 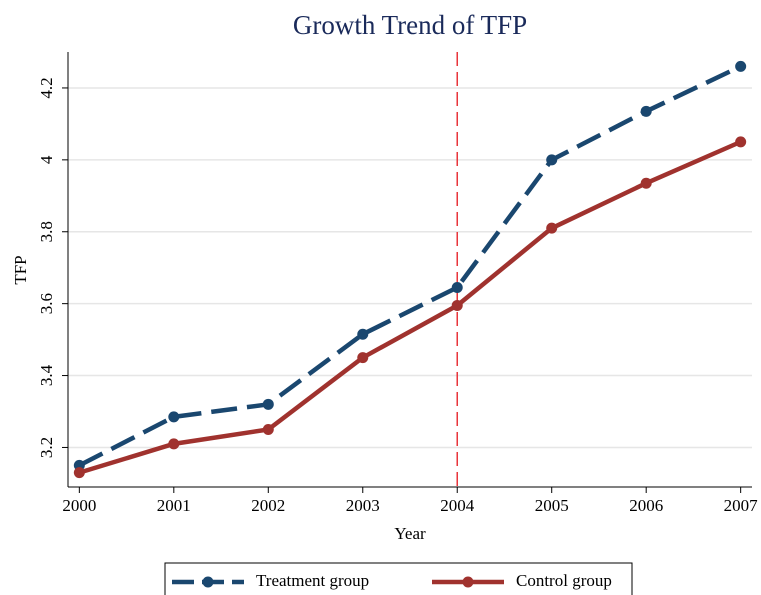 I want to click on x-axis-label: Year, so click(x=410, y=533).